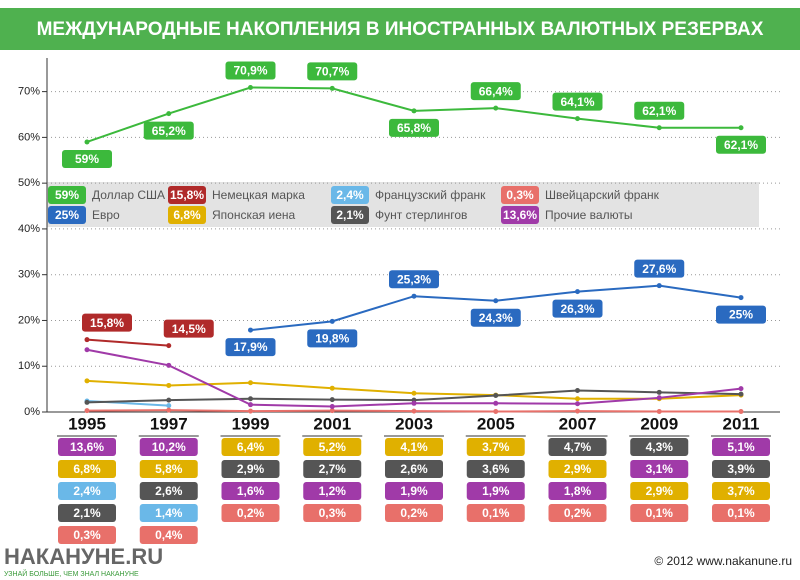 Image resolution: width=800 pixels, height=580 pixels. What do you see at coordinates (659, 423) in the screenshot?
I see `x-tick-label: 2009` at bounding box center [659, 423].